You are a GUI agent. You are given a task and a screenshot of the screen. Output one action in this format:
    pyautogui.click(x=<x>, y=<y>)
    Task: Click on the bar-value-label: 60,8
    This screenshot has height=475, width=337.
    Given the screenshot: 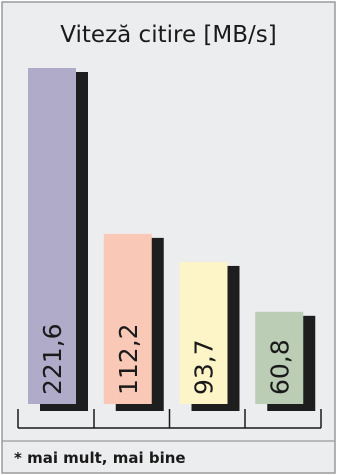 What is the action you would take?
    pyautogui.click(x=279, y=367)
    